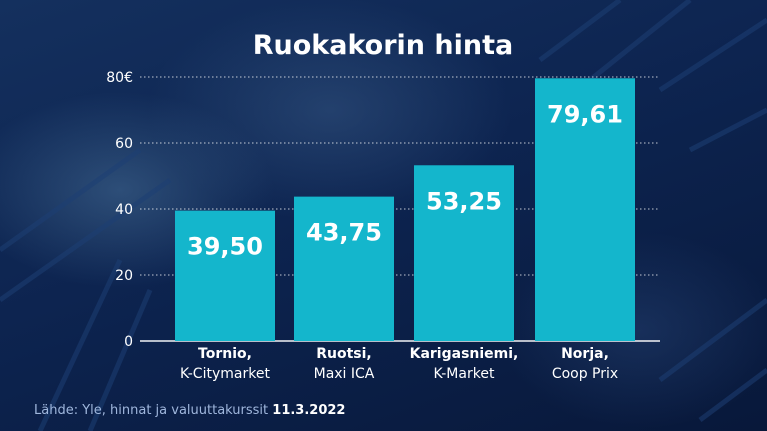 This screenshot has width=767, height=431. Describe the element at coordinates (124, 210) in the screenshot. I see `y-tick-label-40: 40` at that location.